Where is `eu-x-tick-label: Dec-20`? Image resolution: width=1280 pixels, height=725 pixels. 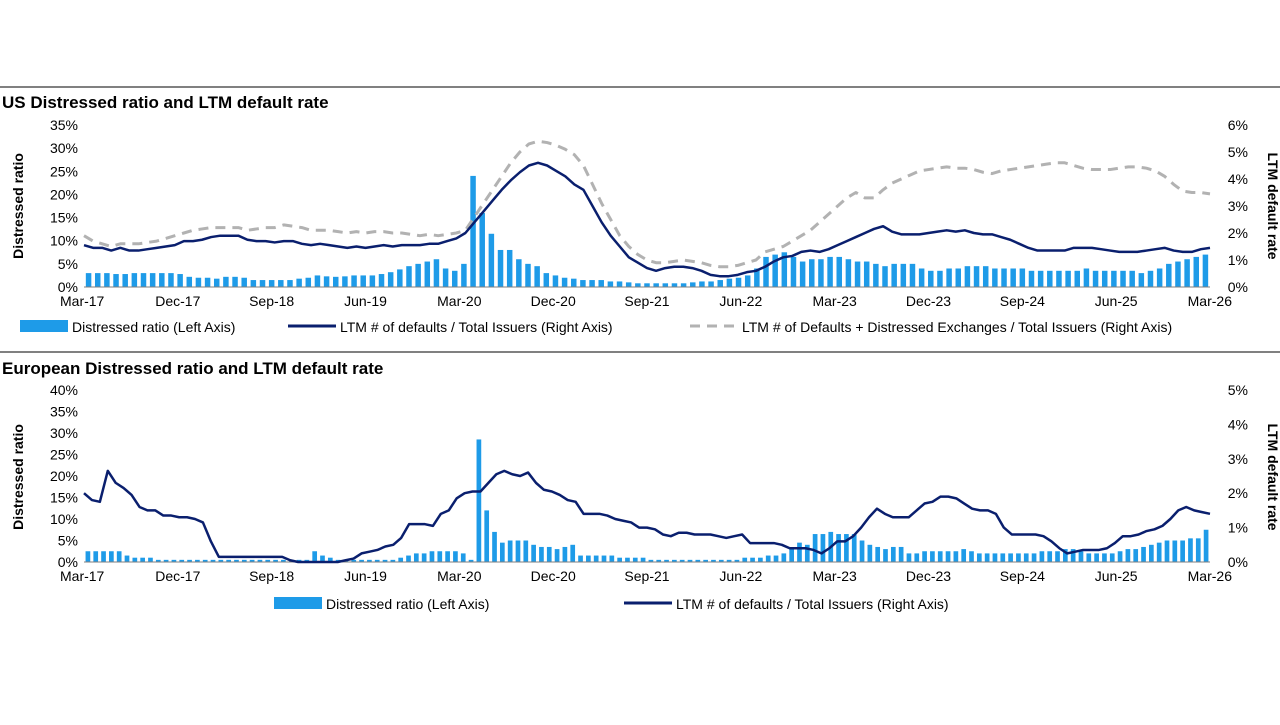 eu-x-tick-label: Dec-20 is located at coordinates (553, 576).